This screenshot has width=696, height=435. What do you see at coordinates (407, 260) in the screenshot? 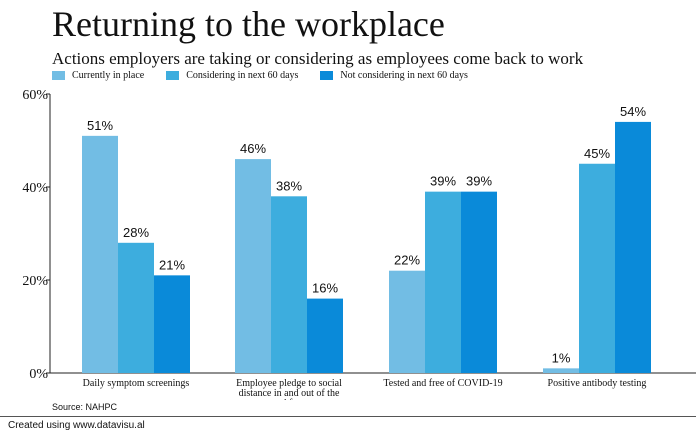
I see `bar-value-label: 22%` at bounding box center [407, 260].